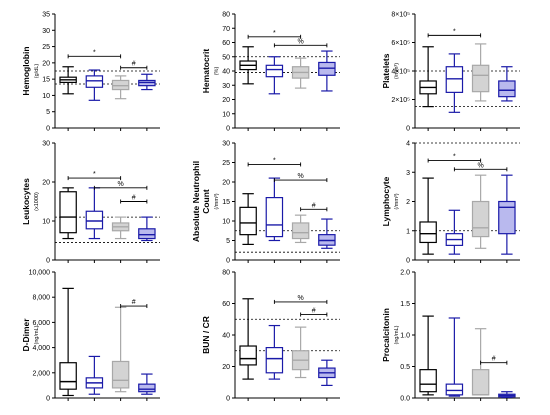 Image resolution: width=550 pixels, height=415 pixels. I want to click on y-tick-label: 40, so click(226, 336).